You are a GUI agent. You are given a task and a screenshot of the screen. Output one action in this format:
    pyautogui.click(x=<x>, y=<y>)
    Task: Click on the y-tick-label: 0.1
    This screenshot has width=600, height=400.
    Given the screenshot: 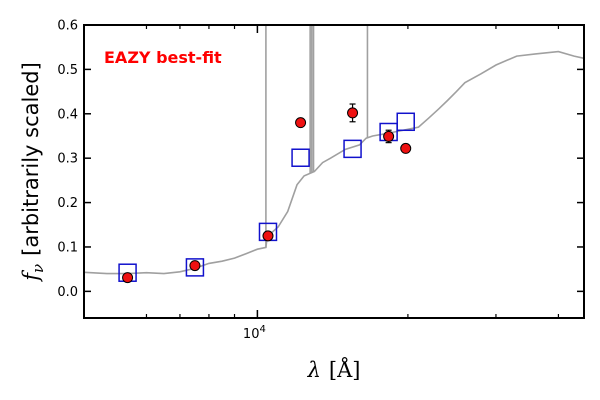 What is the action you would take?
    pyautogui.click(x=67, y=247)
    